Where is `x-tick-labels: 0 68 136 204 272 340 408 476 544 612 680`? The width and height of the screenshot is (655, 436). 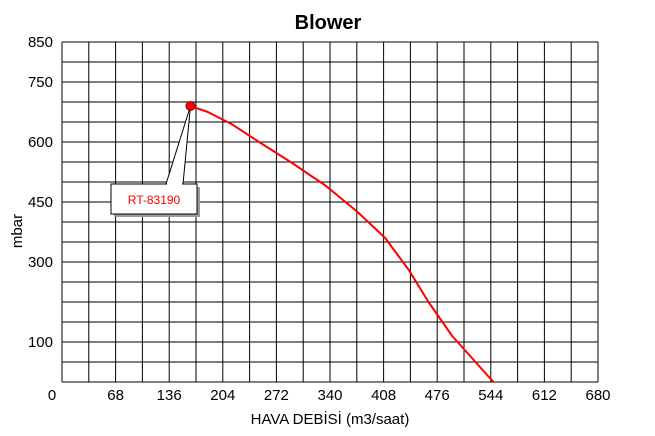
x-tick-labels: 0 68 136 204 272 340 408 476 544 612 680 is located at coordinates (329, 395).